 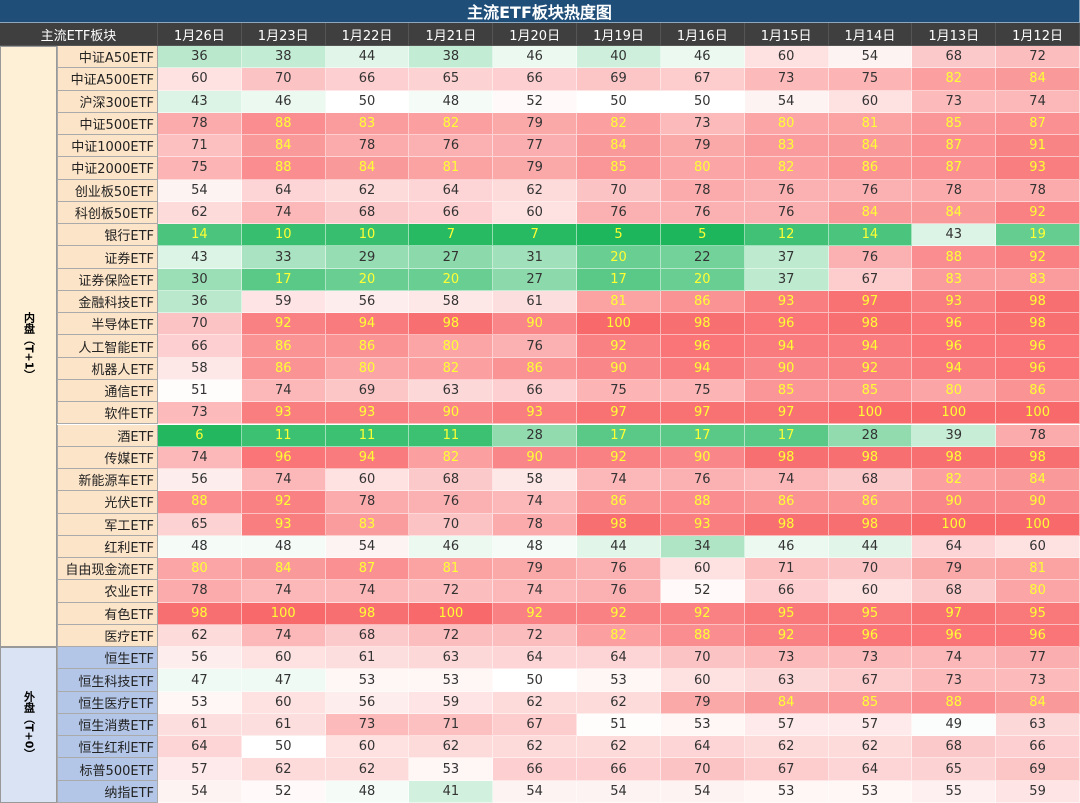 I want to click on heat-cell: 41, so click(x=451, y=791).